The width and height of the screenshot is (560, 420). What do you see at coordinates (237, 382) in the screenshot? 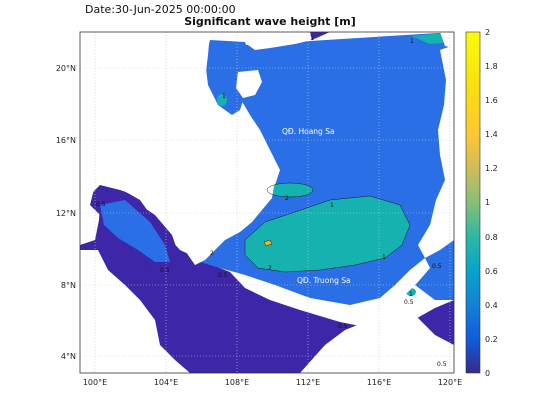
I see `lon-tick: 108°E` at bounding box center [237, 382].